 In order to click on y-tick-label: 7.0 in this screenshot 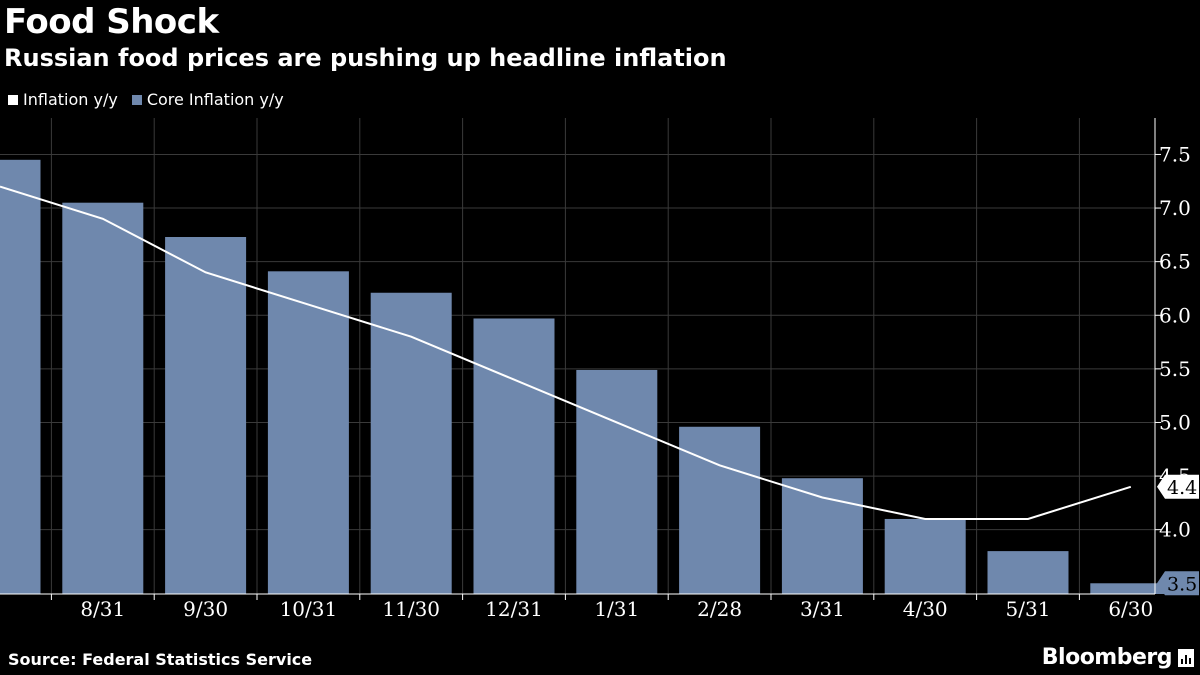, I will do `click(1175, 208)`.